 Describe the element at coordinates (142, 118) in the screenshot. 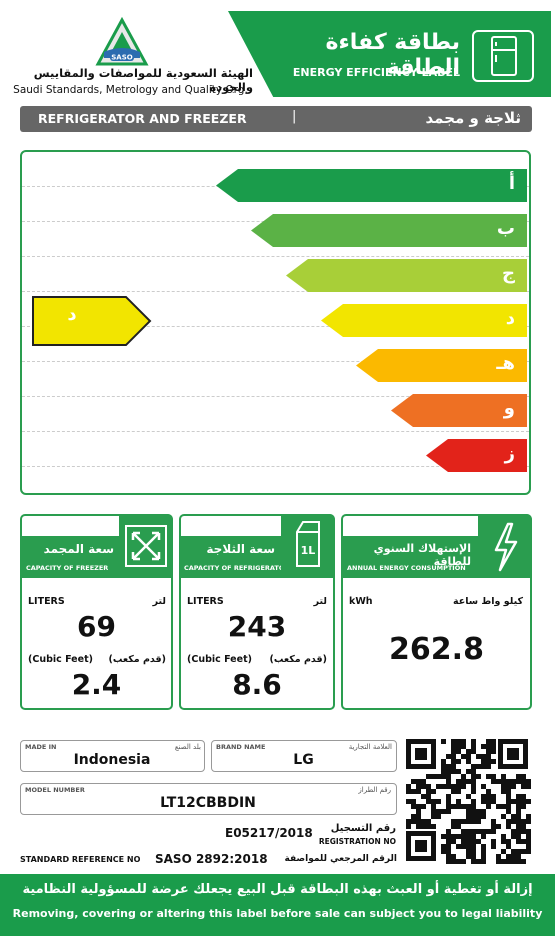

I see `product-type-english: REFRIGERATOR AND FREEZER` at that location.